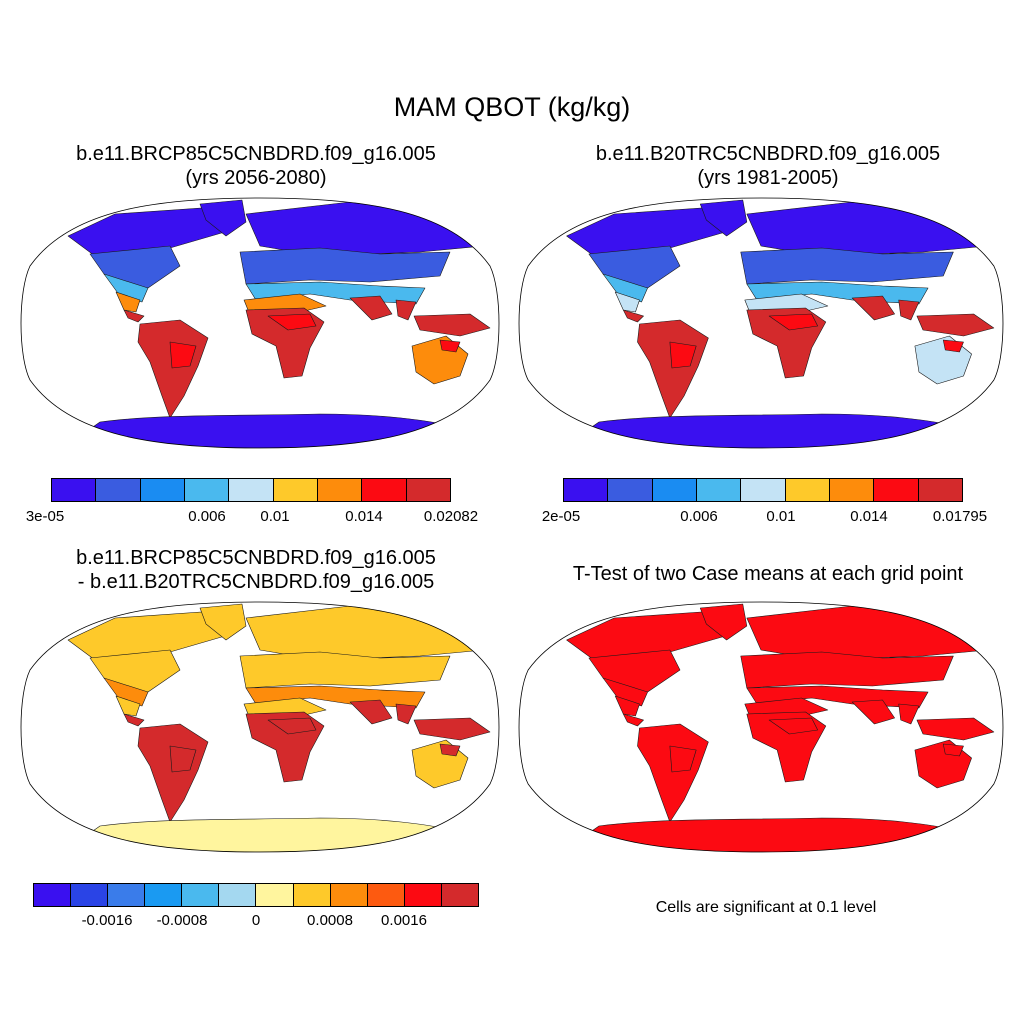 The height and width of the screenshot is (1024, 1024). What do you see at coordinates (699, 516) in the screenshot?
I see `past-tick-1: 0.006` at bounding box center [699, 516].